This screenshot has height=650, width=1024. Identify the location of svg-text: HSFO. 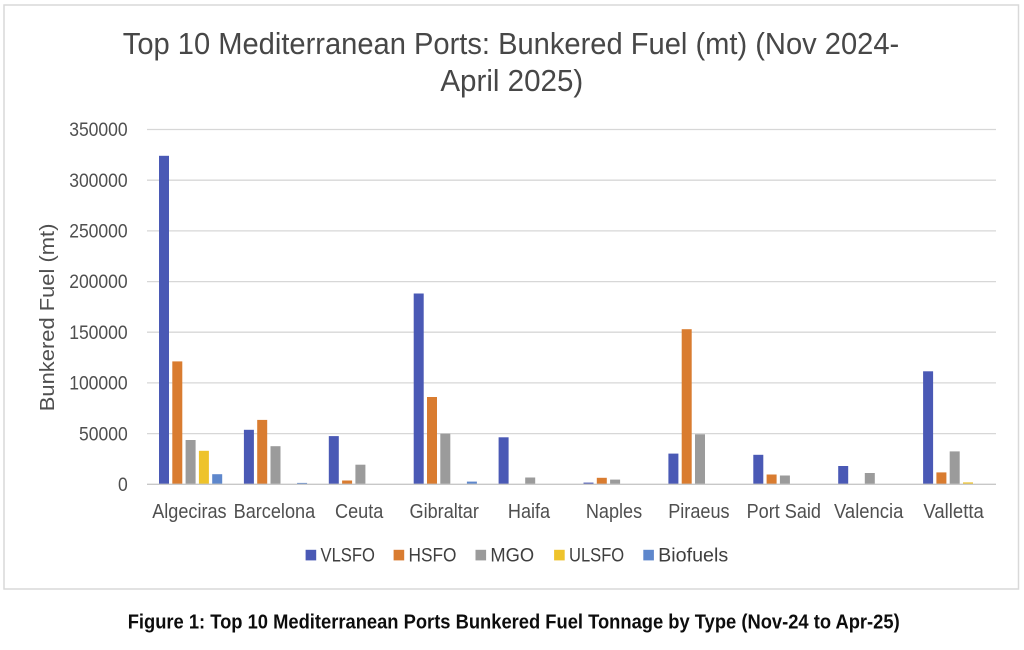
(433, 556).